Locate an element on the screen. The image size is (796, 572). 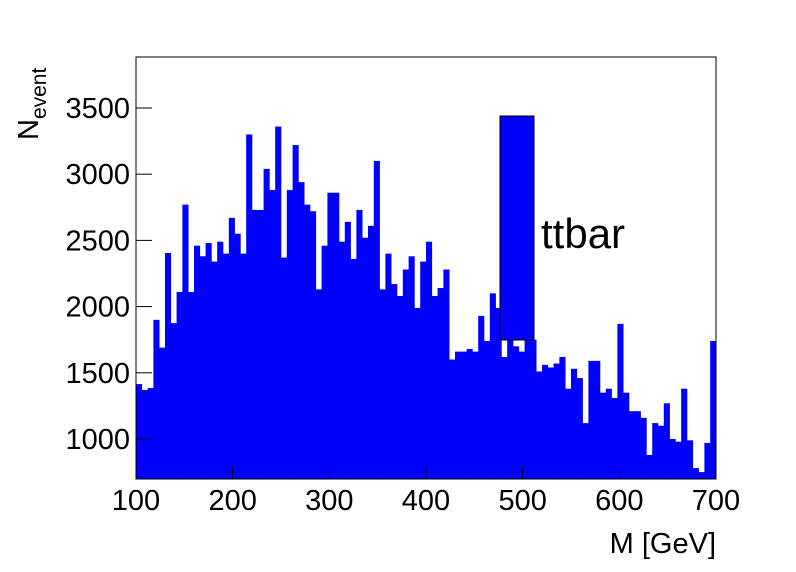
y-axis-label-group: Nevent is located at coordinates (32, 104).